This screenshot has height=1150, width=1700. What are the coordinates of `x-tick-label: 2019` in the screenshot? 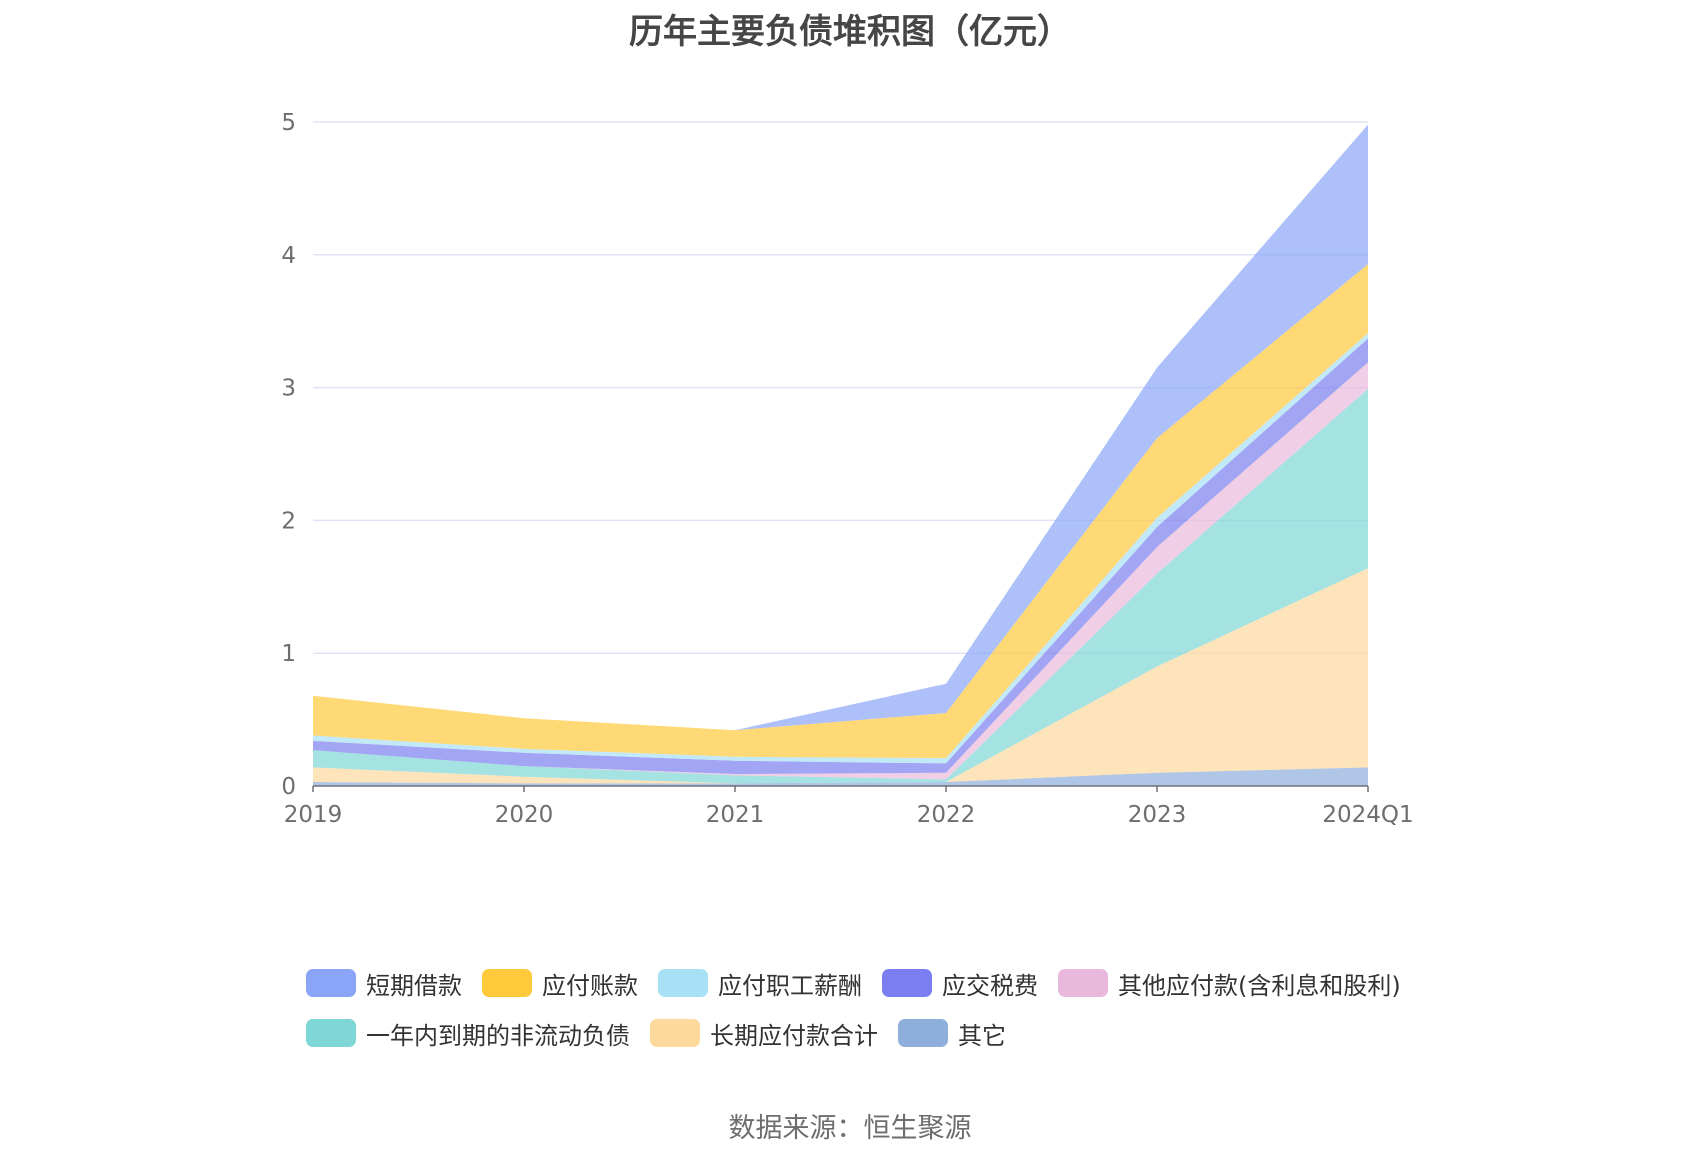 It's located at (313, 815).